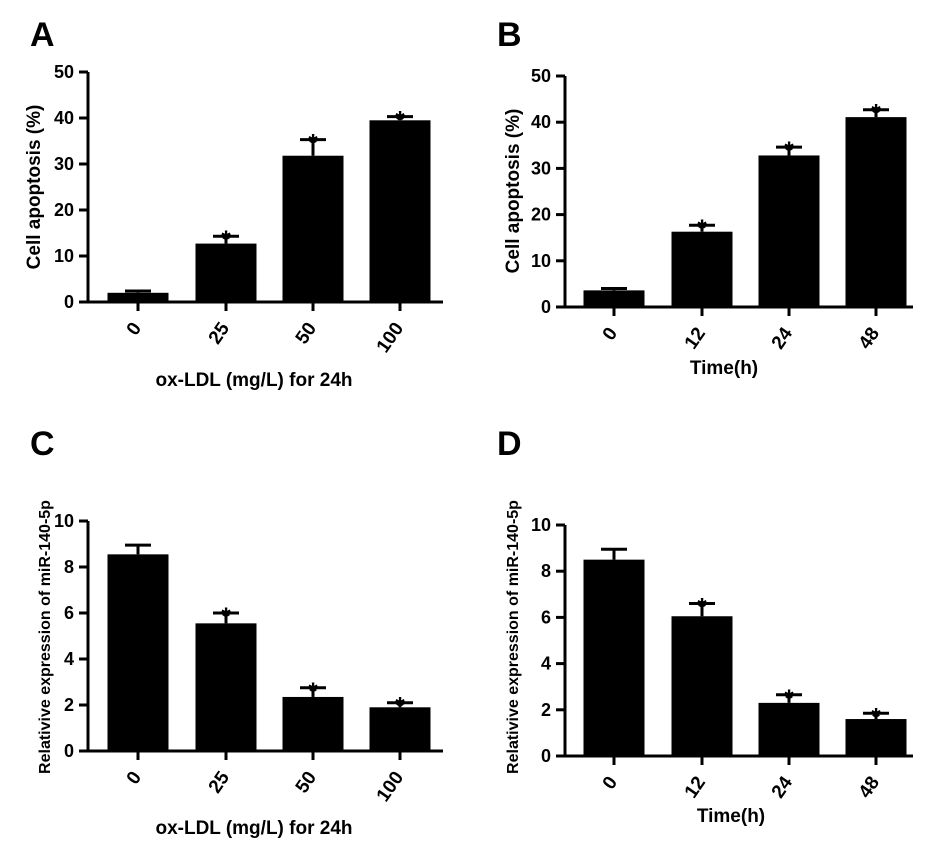 The width and height of the screenshot is (937, 849). What do you see at coordinates (253, 380) in the screenshot?
I see `x-axis-title-a: ox-LDL (mg/L) for 24h` at bounding box center [253, 380].